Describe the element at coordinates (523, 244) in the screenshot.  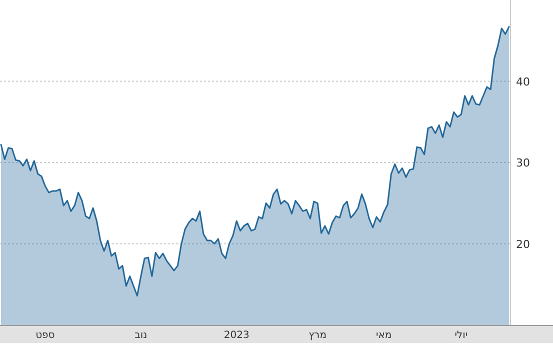
I see `y-tick-label: 20` at that location.